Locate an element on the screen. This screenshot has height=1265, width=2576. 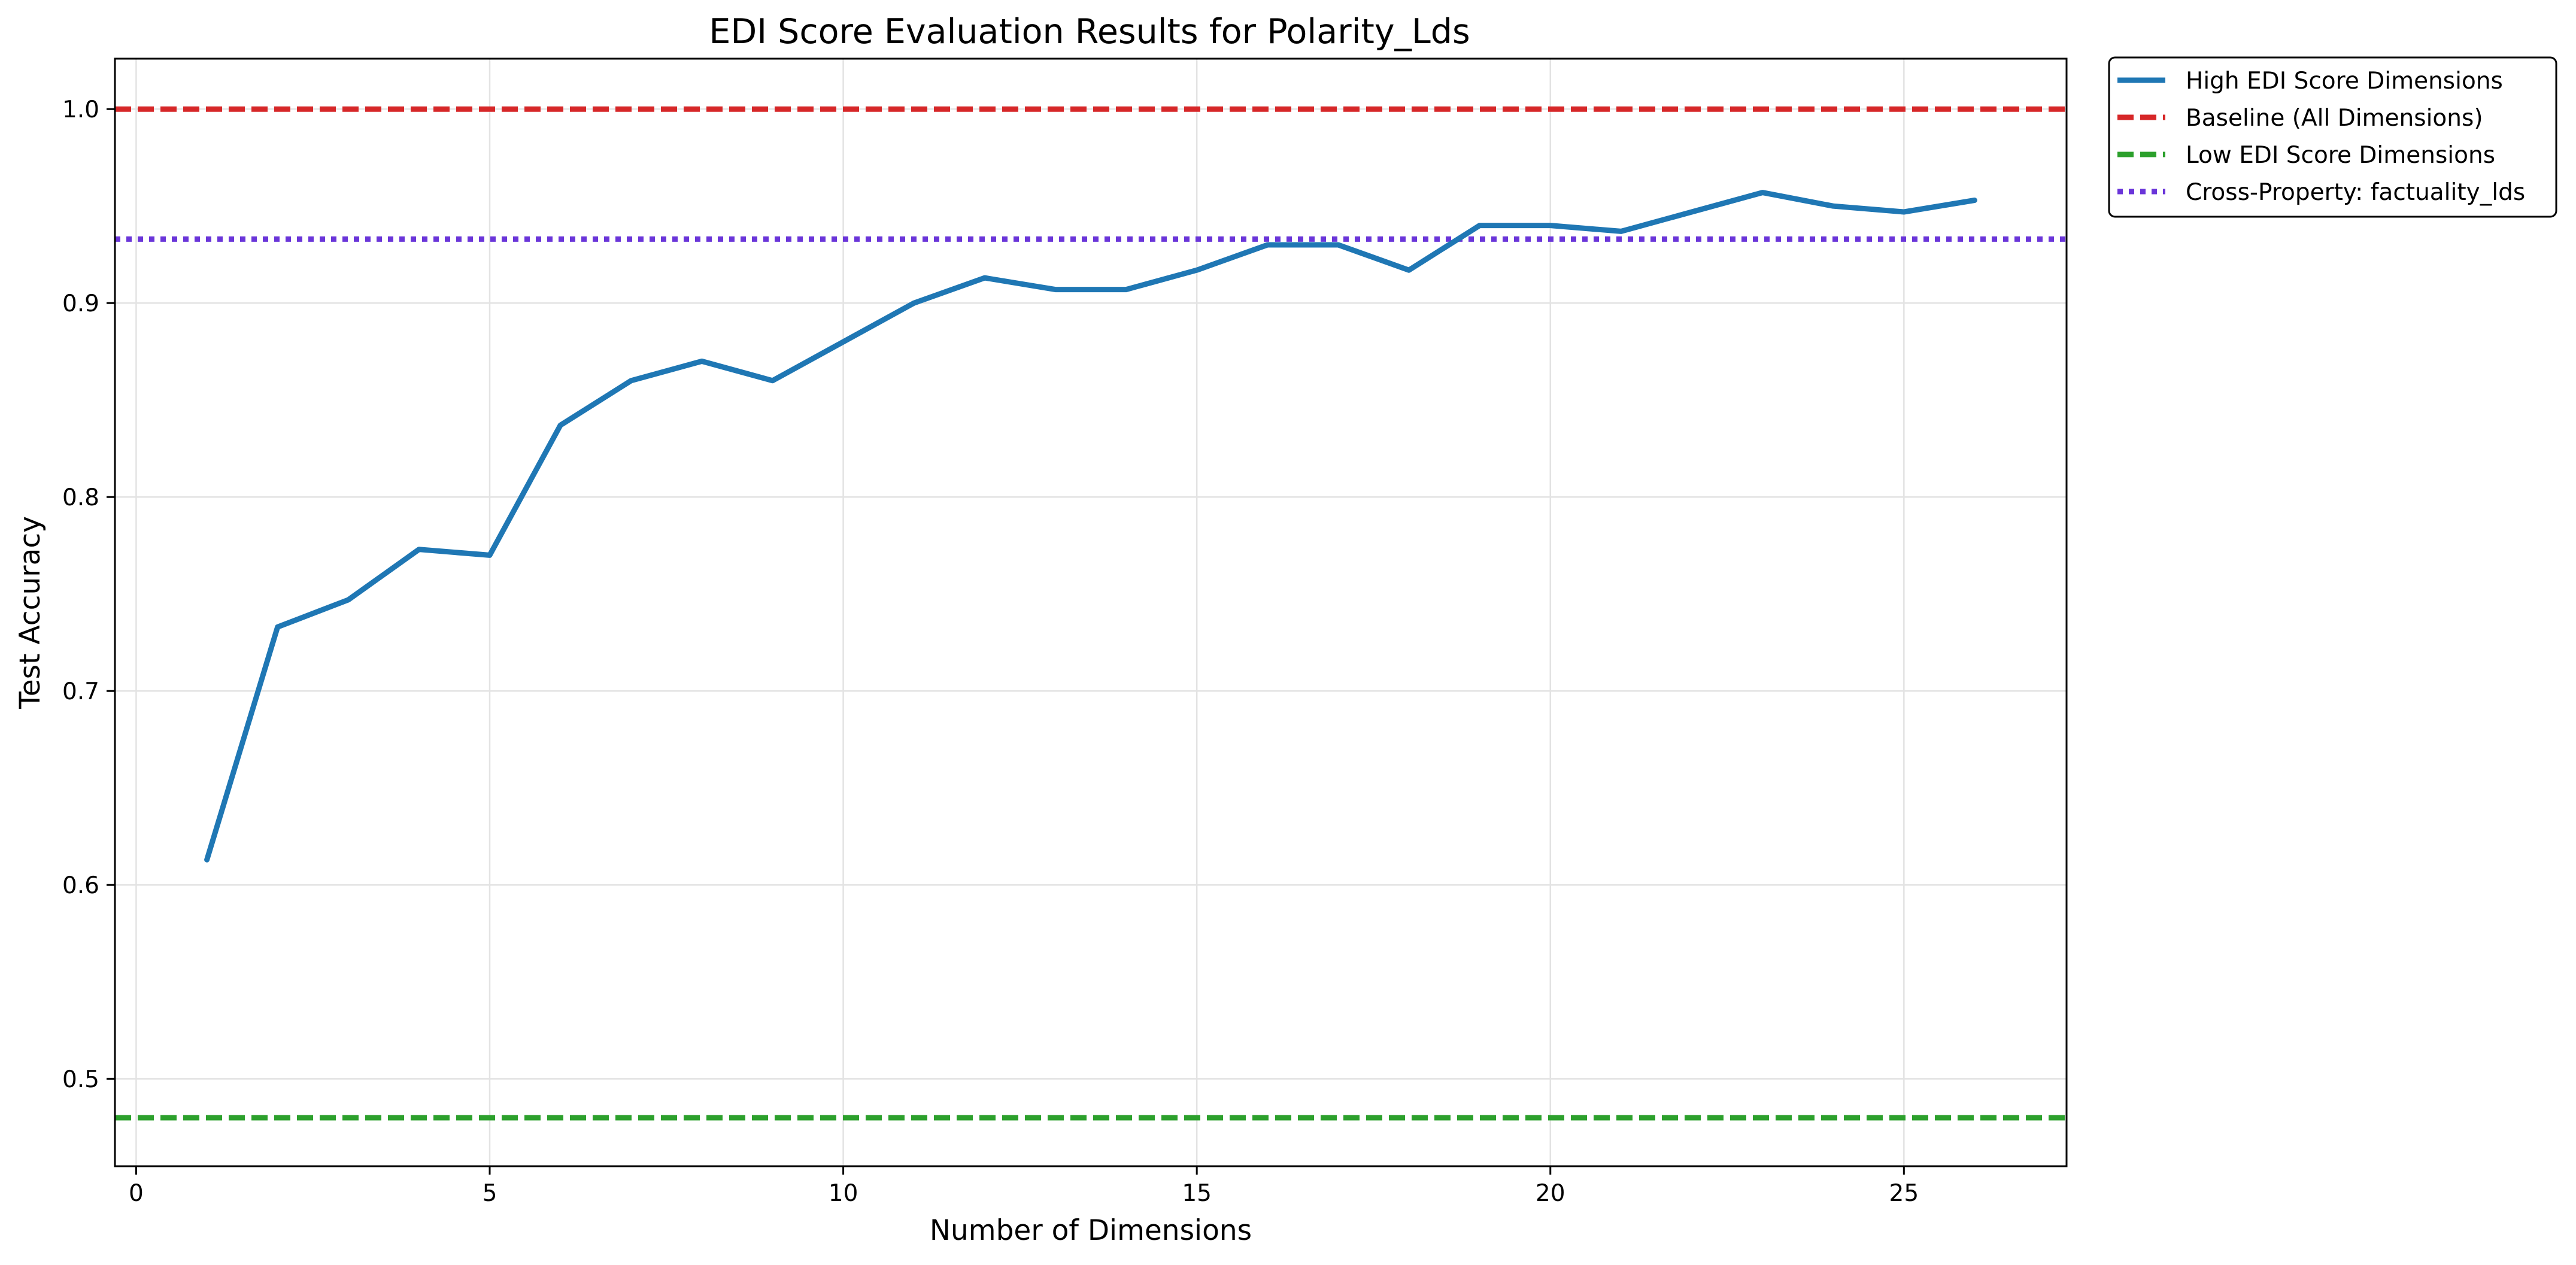
y-tick-label-4: 0.9 is located at coordinates (80, 303).